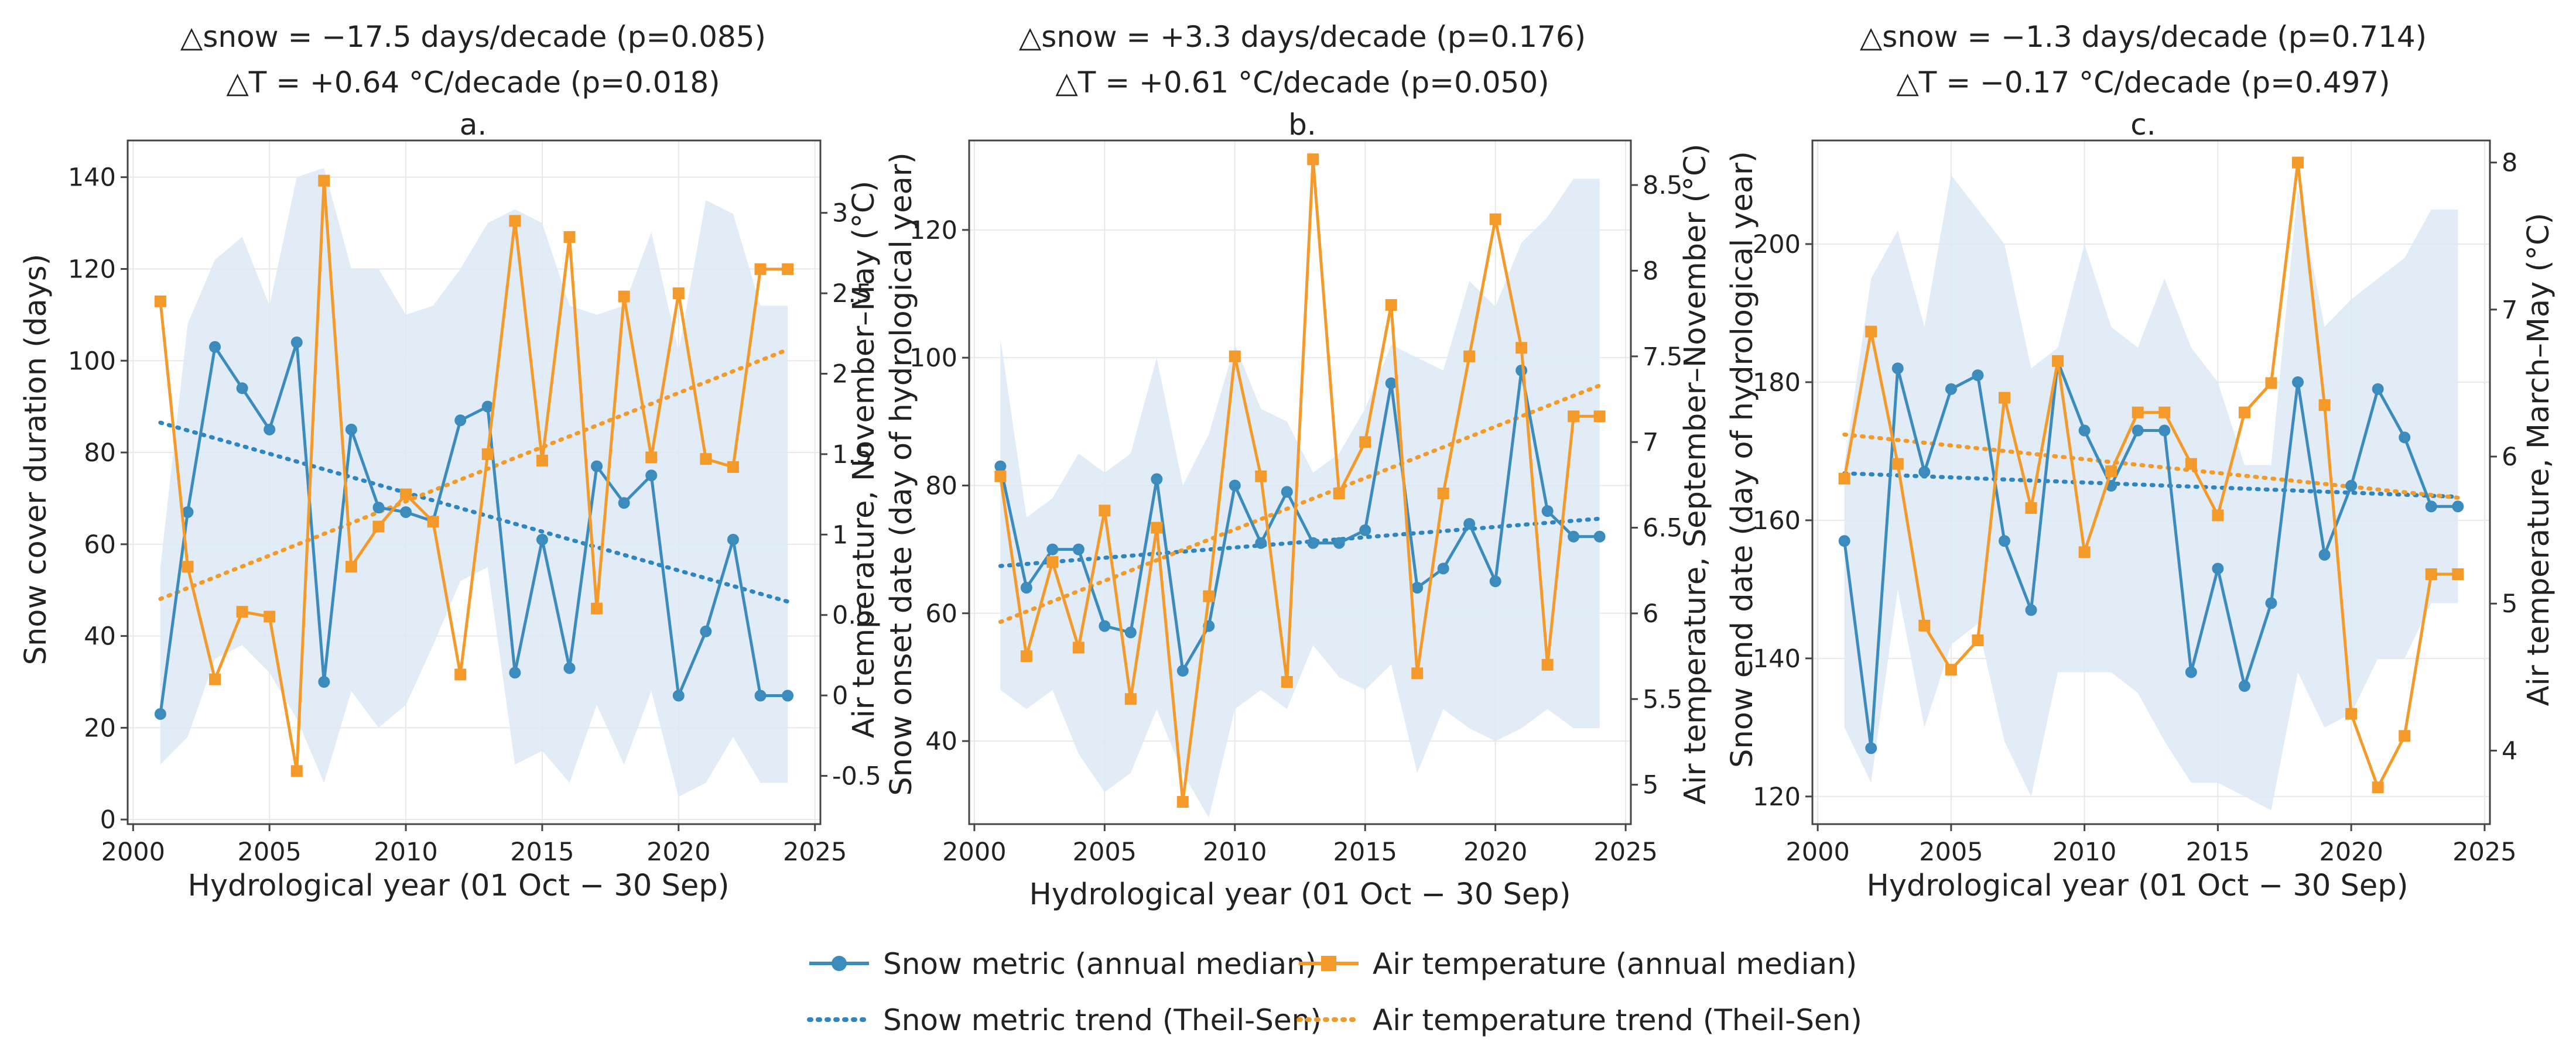 The height and width of the screenshot is (1060, 2576). What do you see at coordinates (1302, 83) in the screenshot?
I see `panel-b-title-line2: △T = +0.61 °C/decade (p=0.050)` at bounding box center [1302, 83].